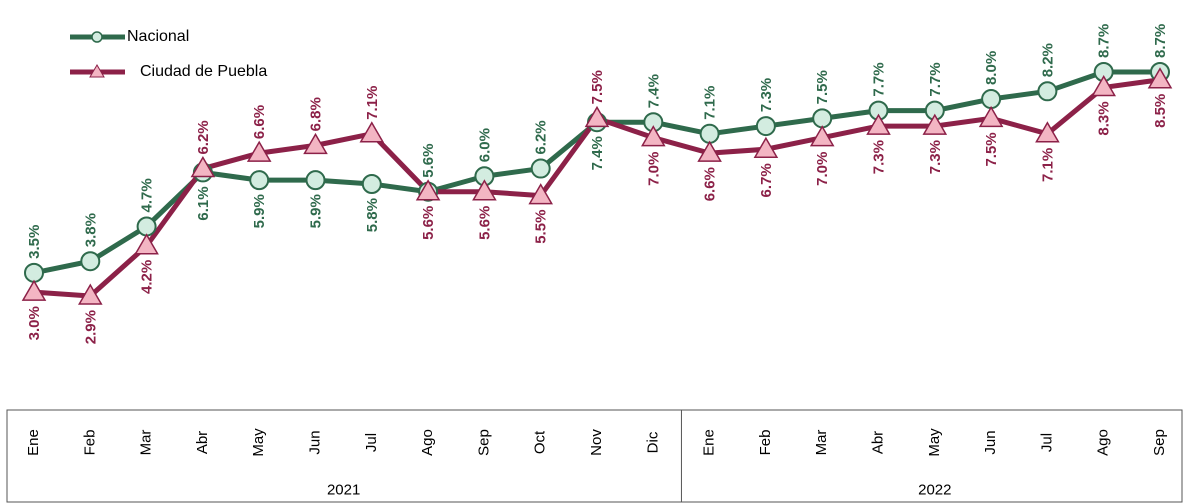 The width and height of the screenshot is (1183, 503). What do you see at coordinates (147, 195) in the screenshot?
I see `data-label: 4.7%` at bounding box center [147, 195].